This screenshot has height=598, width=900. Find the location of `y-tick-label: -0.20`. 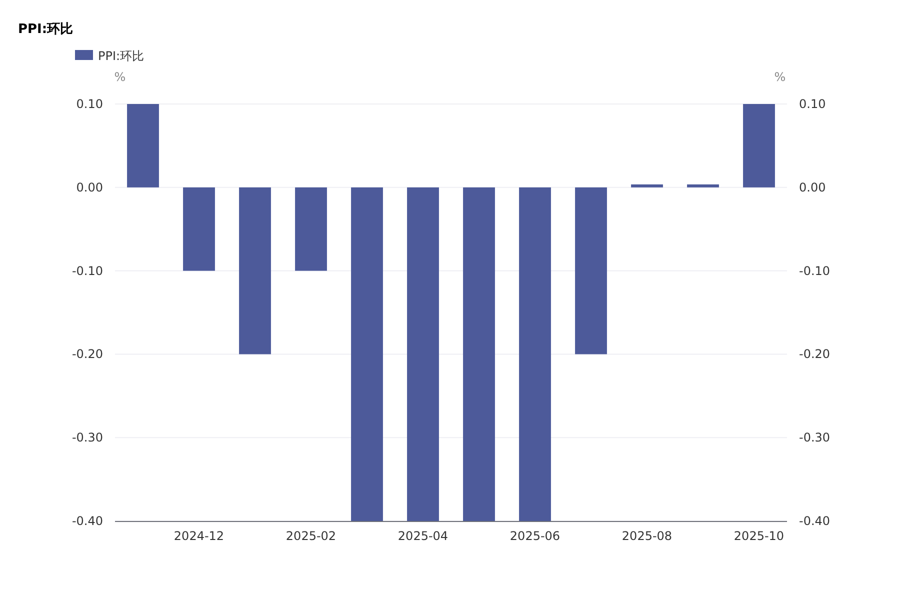

y-tick-label: -0.20 is located at coordinates (87, 354).